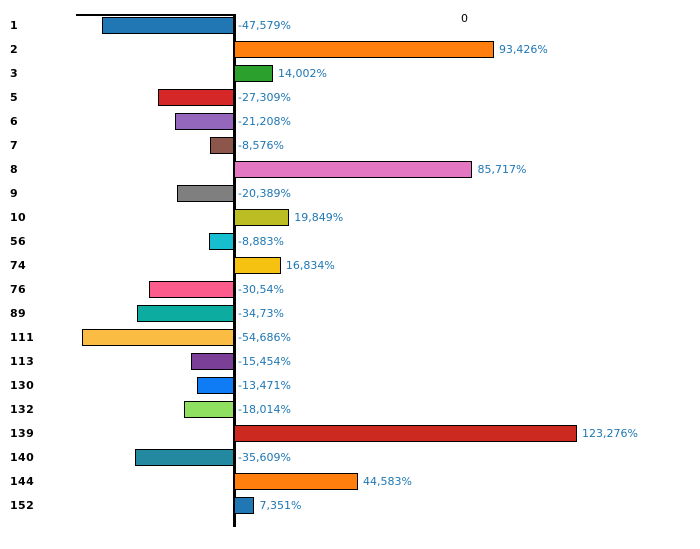  Describe the element at coordinates (14, 73) in the screenshot. I see `category-label: 3` at that location.